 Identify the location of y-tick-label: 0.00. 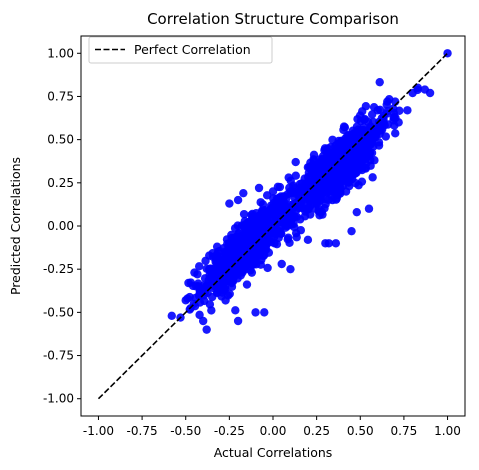
(60, 226).